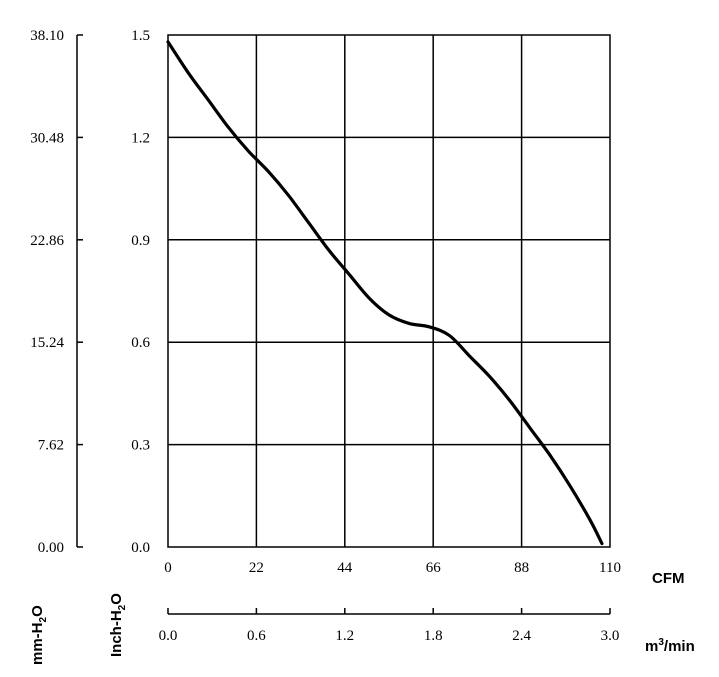 The width and height of the screenshot is (719, 677). What do you see at coordinates (140, 36) in the screenshot?
I see `y-primary-tick-label: 1.5` at bounding box center [140, 36].